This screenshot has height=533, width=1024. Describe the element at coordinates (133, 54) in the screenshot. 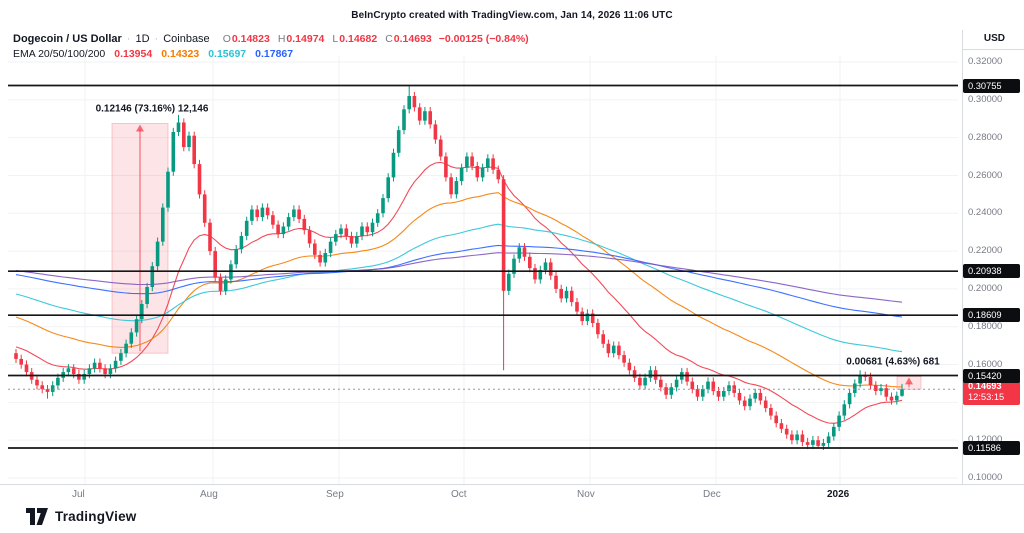

I see `ema20-value: 0.13954` at that location.